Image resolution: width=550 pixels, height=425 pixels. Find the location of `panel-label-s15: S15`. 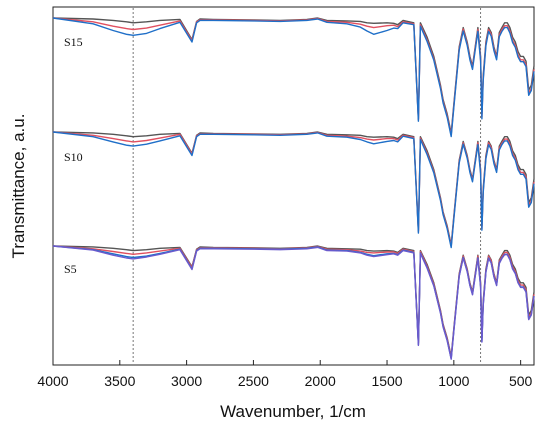

panel-label-s15: S15 is located at coordinates (73, 42).